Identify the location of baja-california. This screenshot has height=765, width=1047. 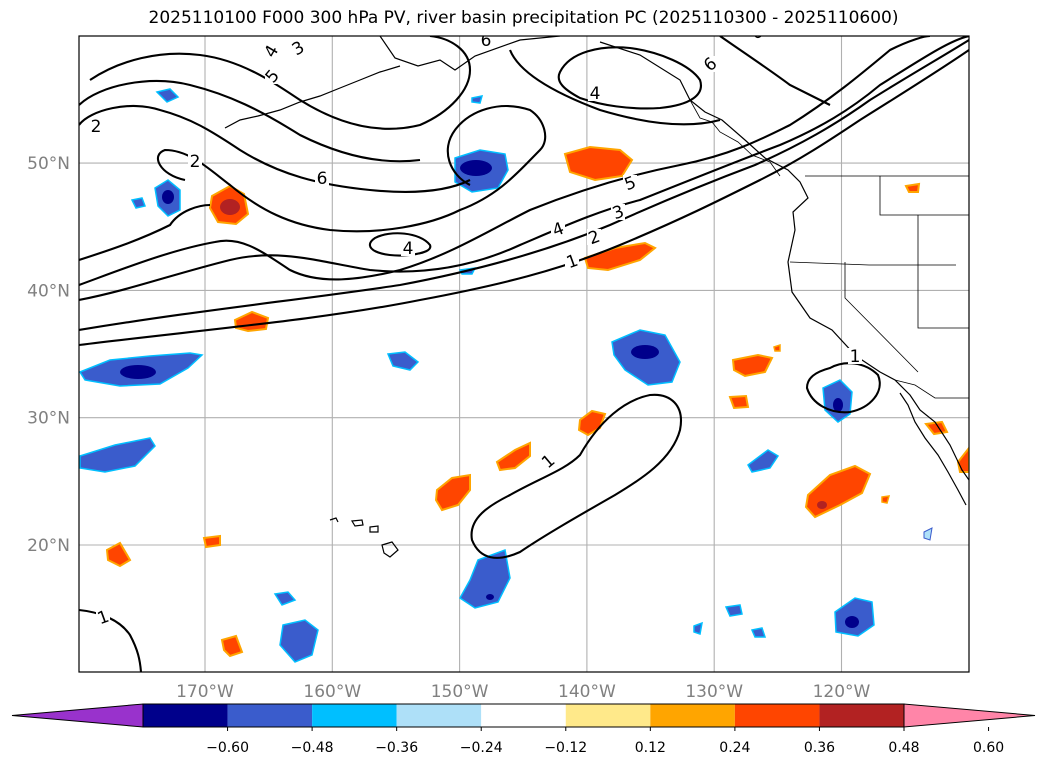
(933, 449).